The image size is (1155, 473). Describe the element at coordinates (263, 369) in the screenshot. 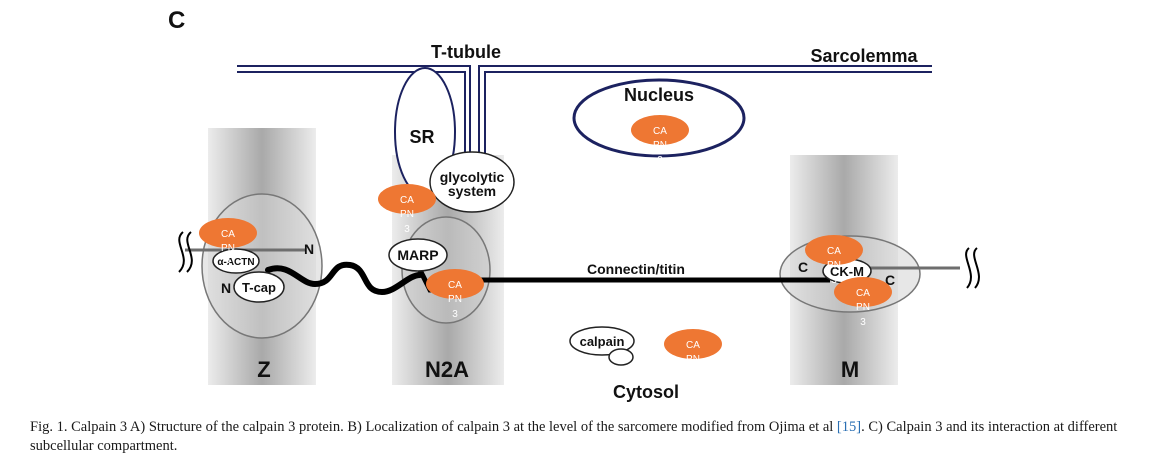

I see `z-label: Z` at that location.